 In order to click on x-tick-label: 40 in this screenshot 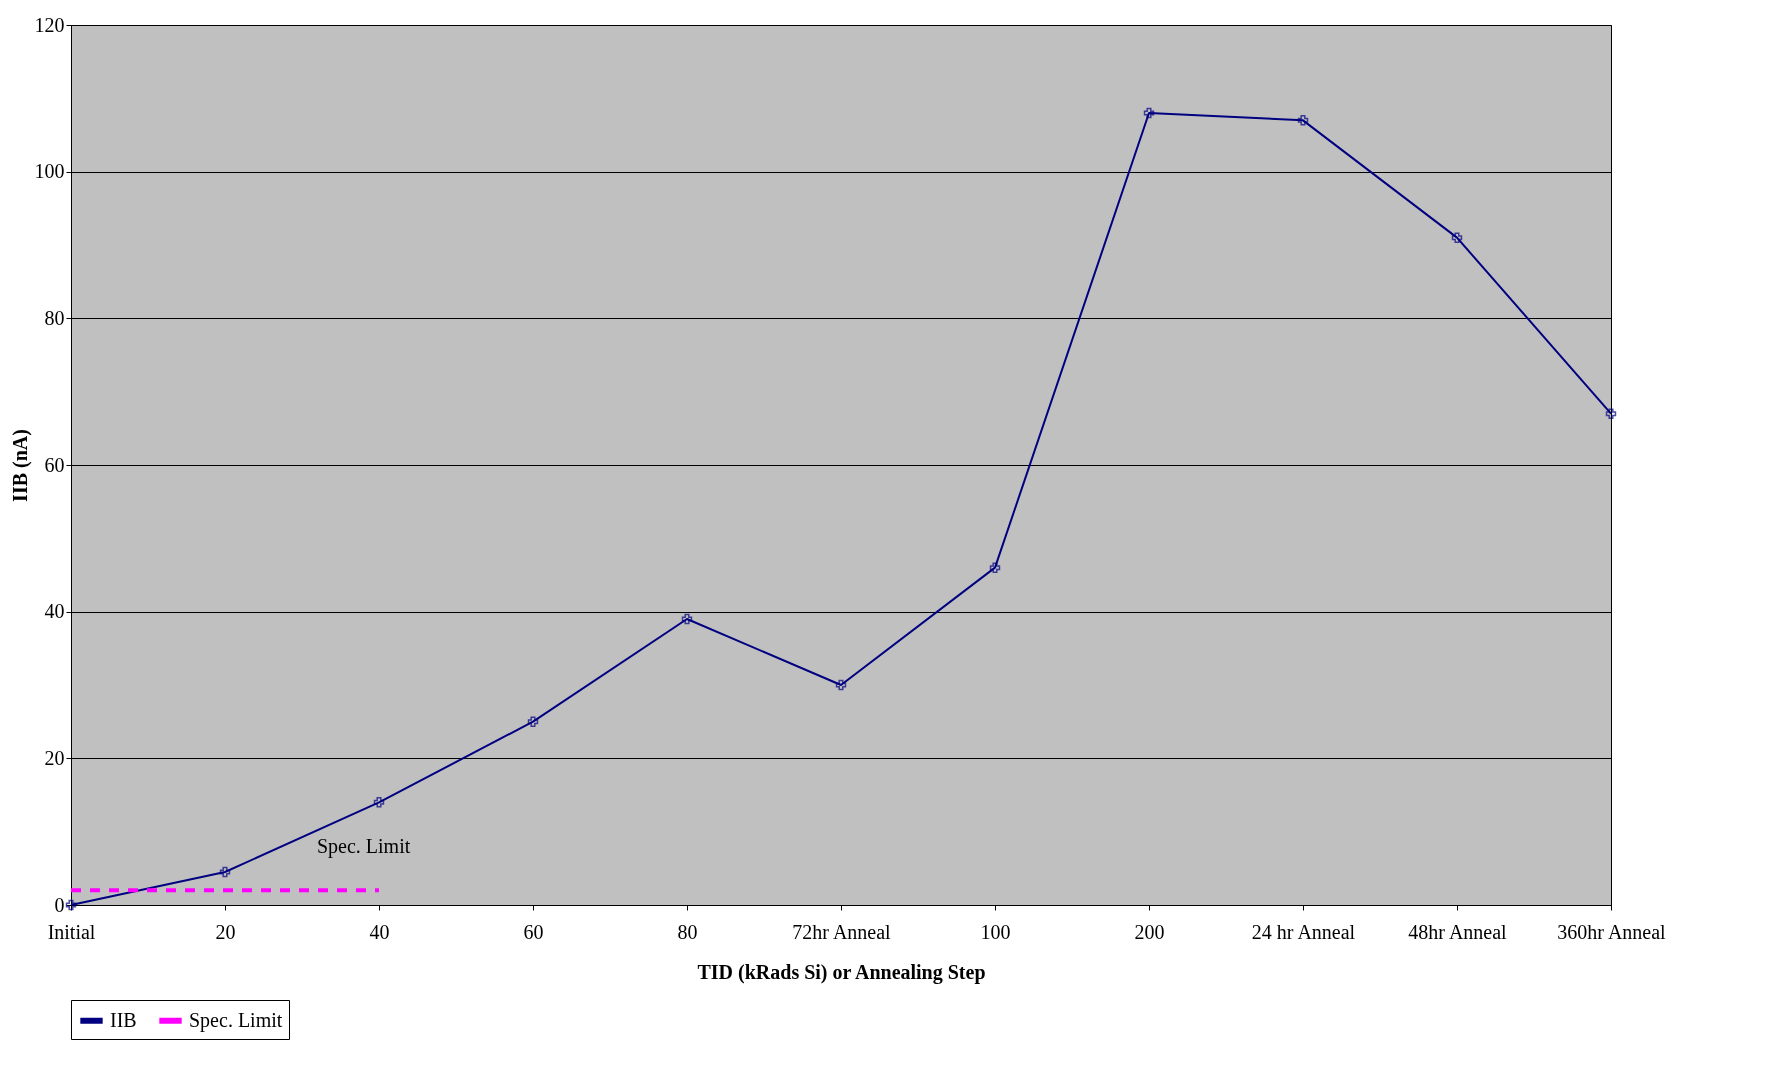, I will do `click(379, 931)`.